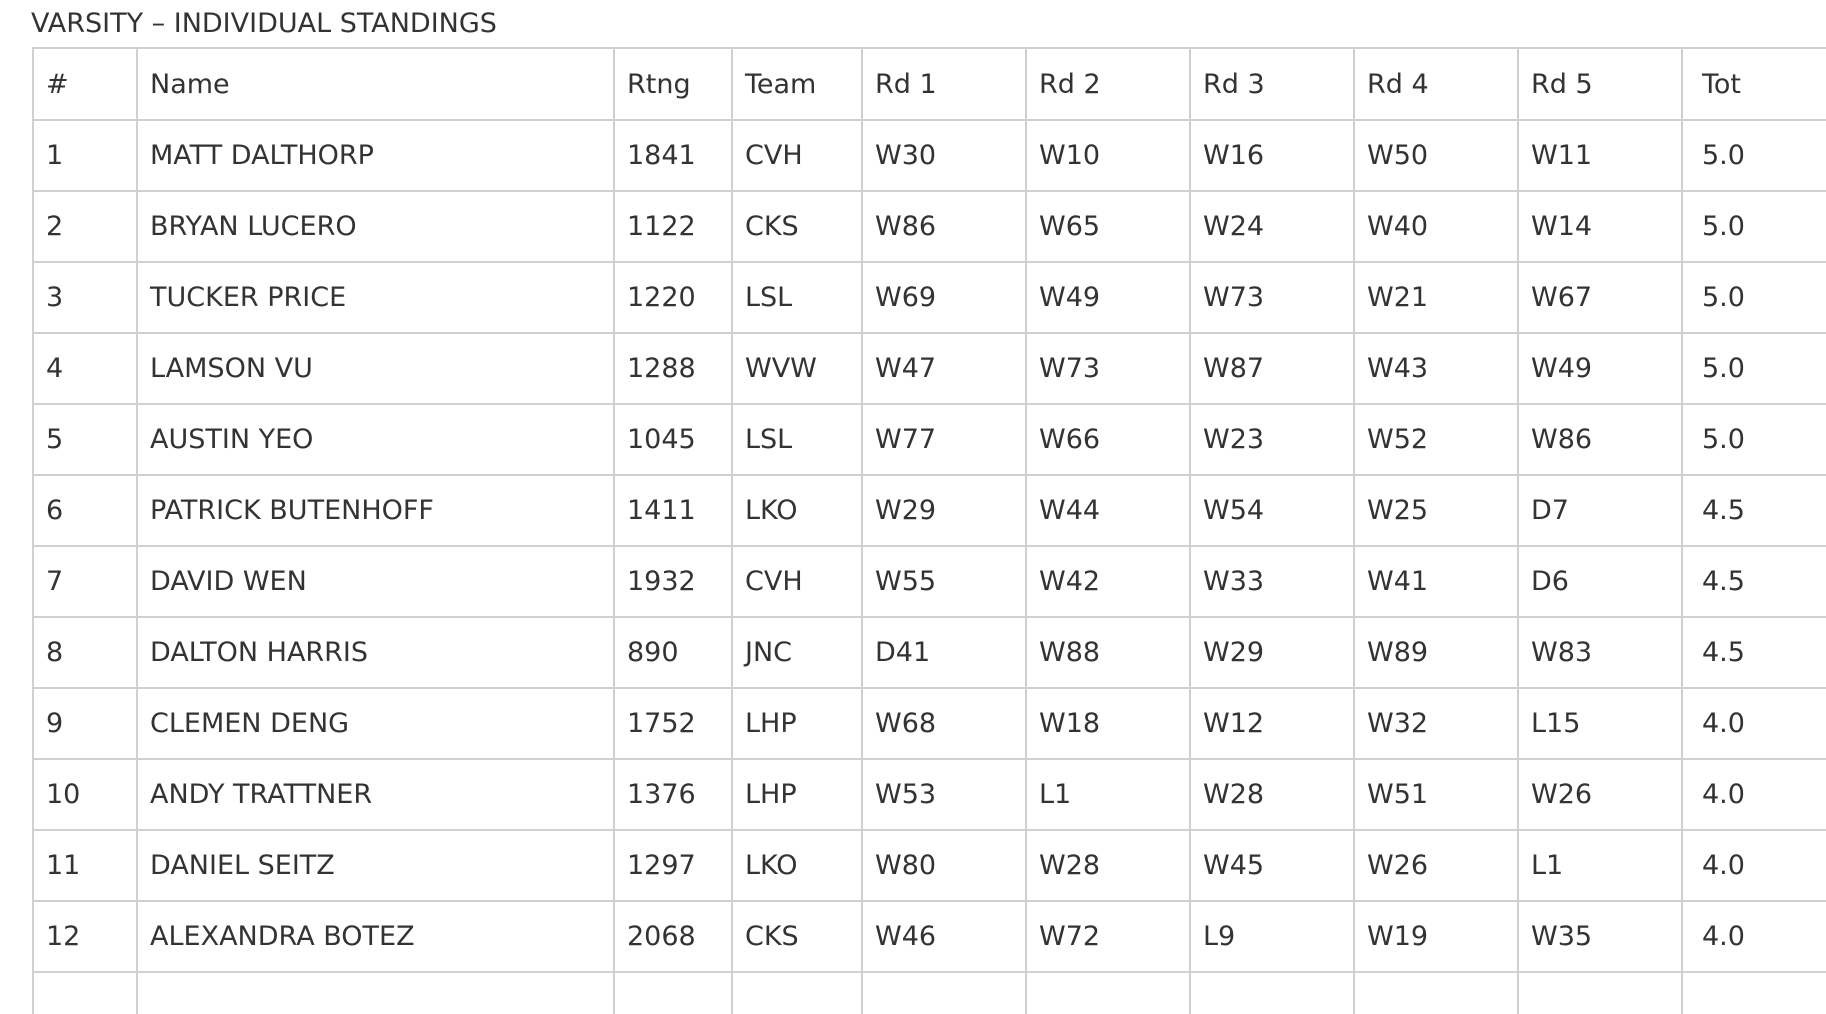 The height and width of the screenshot is (1014, 1826). What do you see at coordinates (1600, 84) in the screenshot?
I see `column-header-rd5: Rd 5` at bounding box center [1600, 84].